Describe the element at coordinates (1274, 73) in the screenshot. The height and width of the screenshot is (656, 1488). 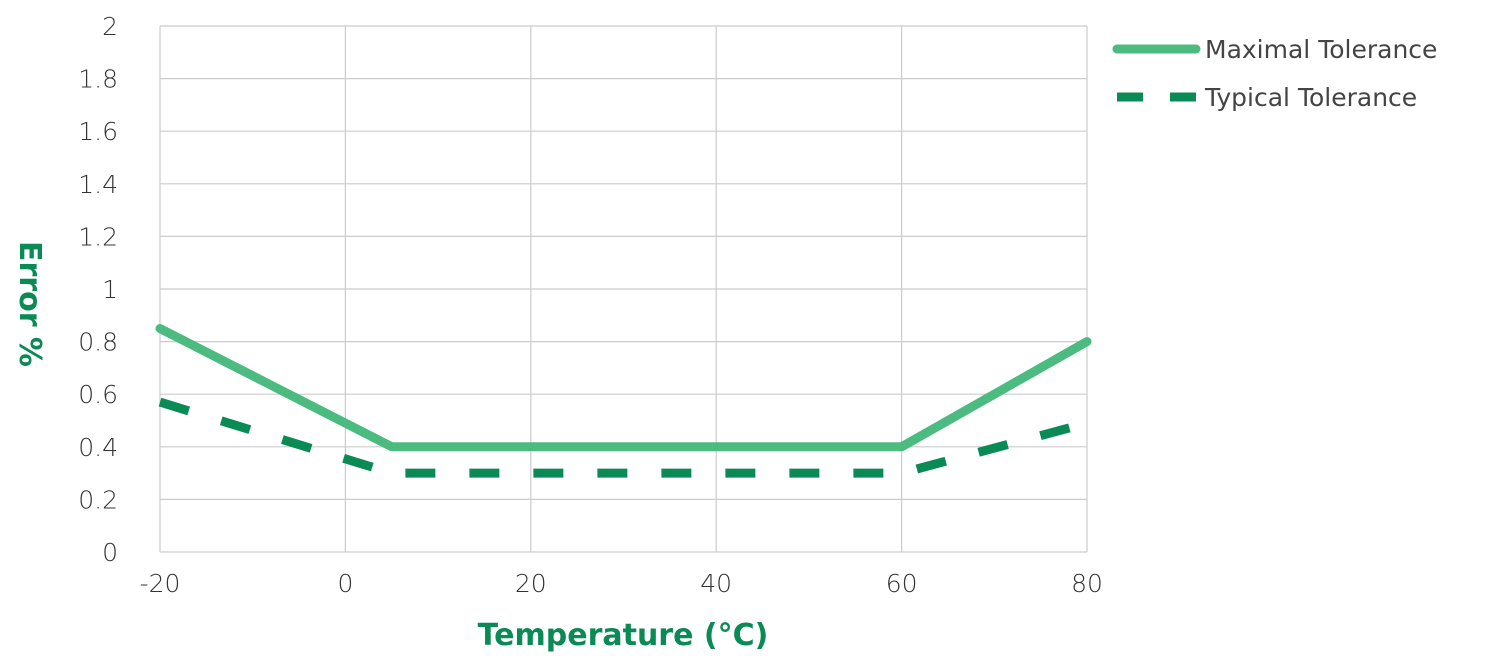
I see `legend: Maximal Tolerance Typical Tolerance` at that location.